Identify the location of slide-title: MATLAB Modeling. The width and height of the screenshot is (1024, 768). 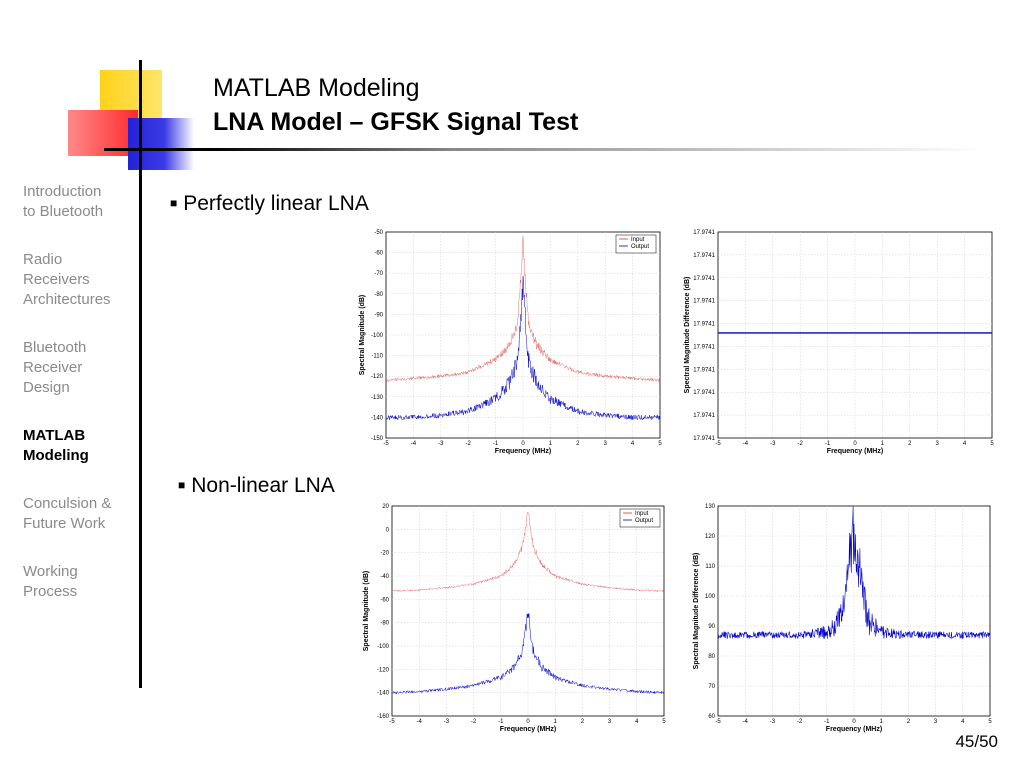
(316, 88).